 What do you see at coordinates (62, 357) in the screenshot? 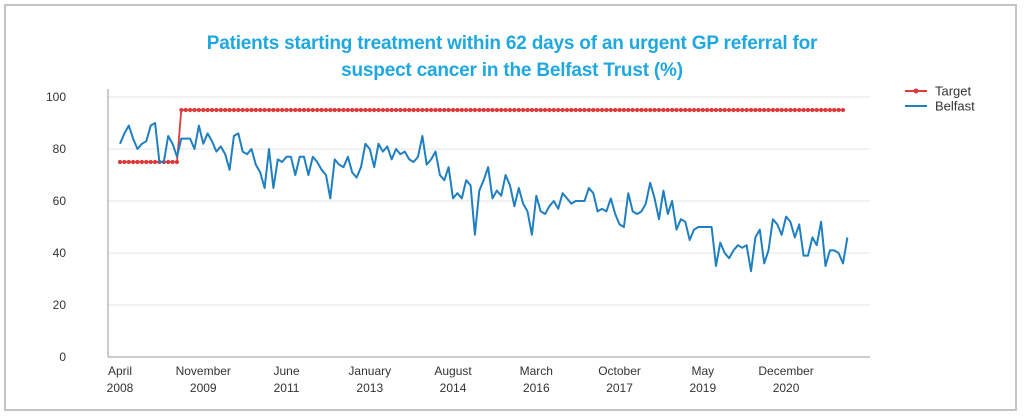
I see `y-tick-label: 0` at bounding box center [62, 357].